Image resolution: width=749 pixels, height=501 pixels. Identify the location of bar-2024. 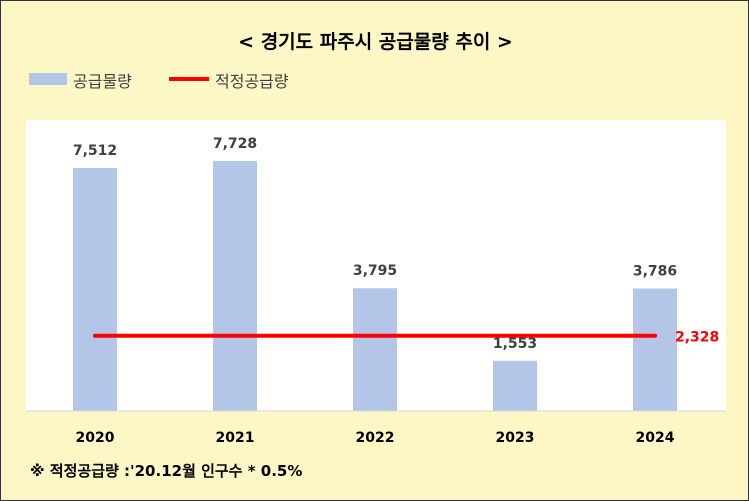
(655, 349).